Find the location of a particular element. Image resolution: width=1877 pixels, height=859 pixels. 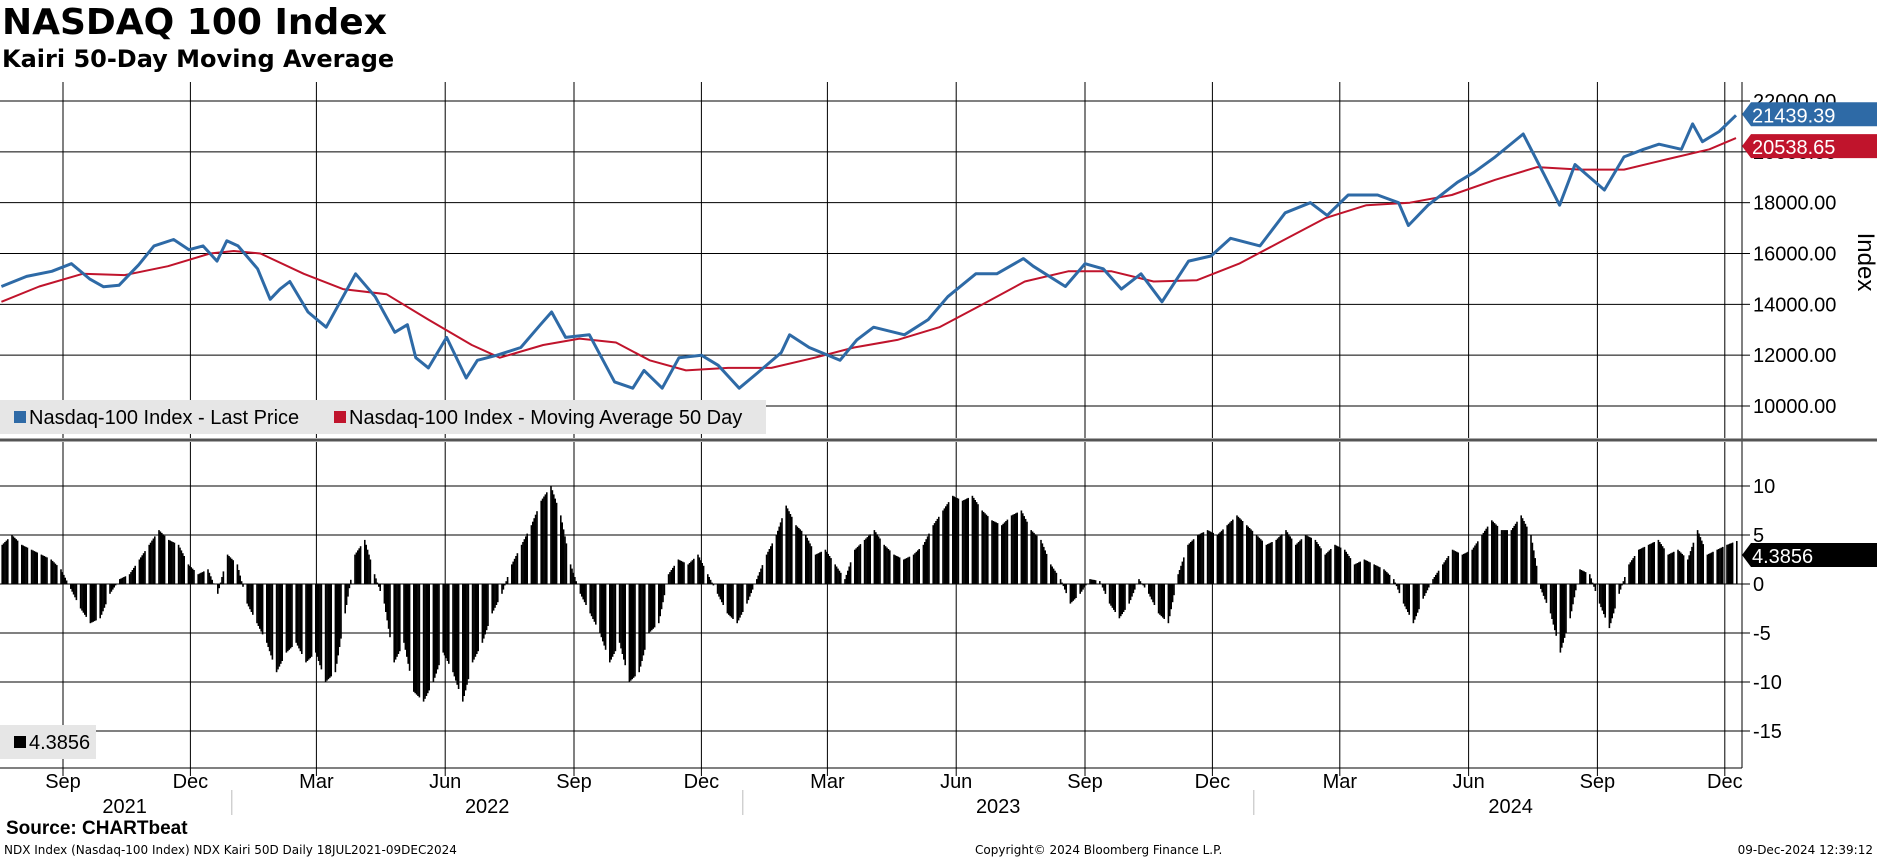

top-y-tick-label: 14000.00 is located at coordinates (1794, 305).